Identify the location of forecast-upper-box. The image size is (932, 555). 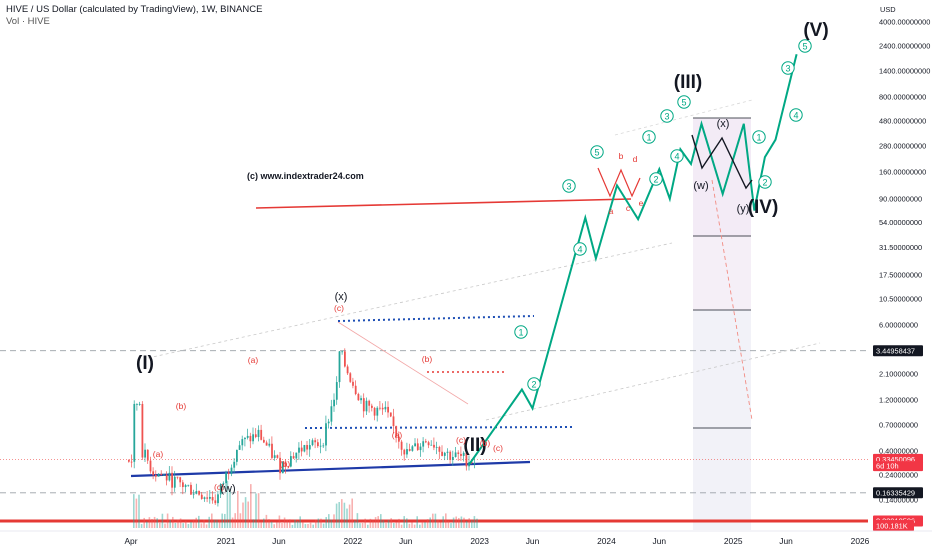
(722, 177).